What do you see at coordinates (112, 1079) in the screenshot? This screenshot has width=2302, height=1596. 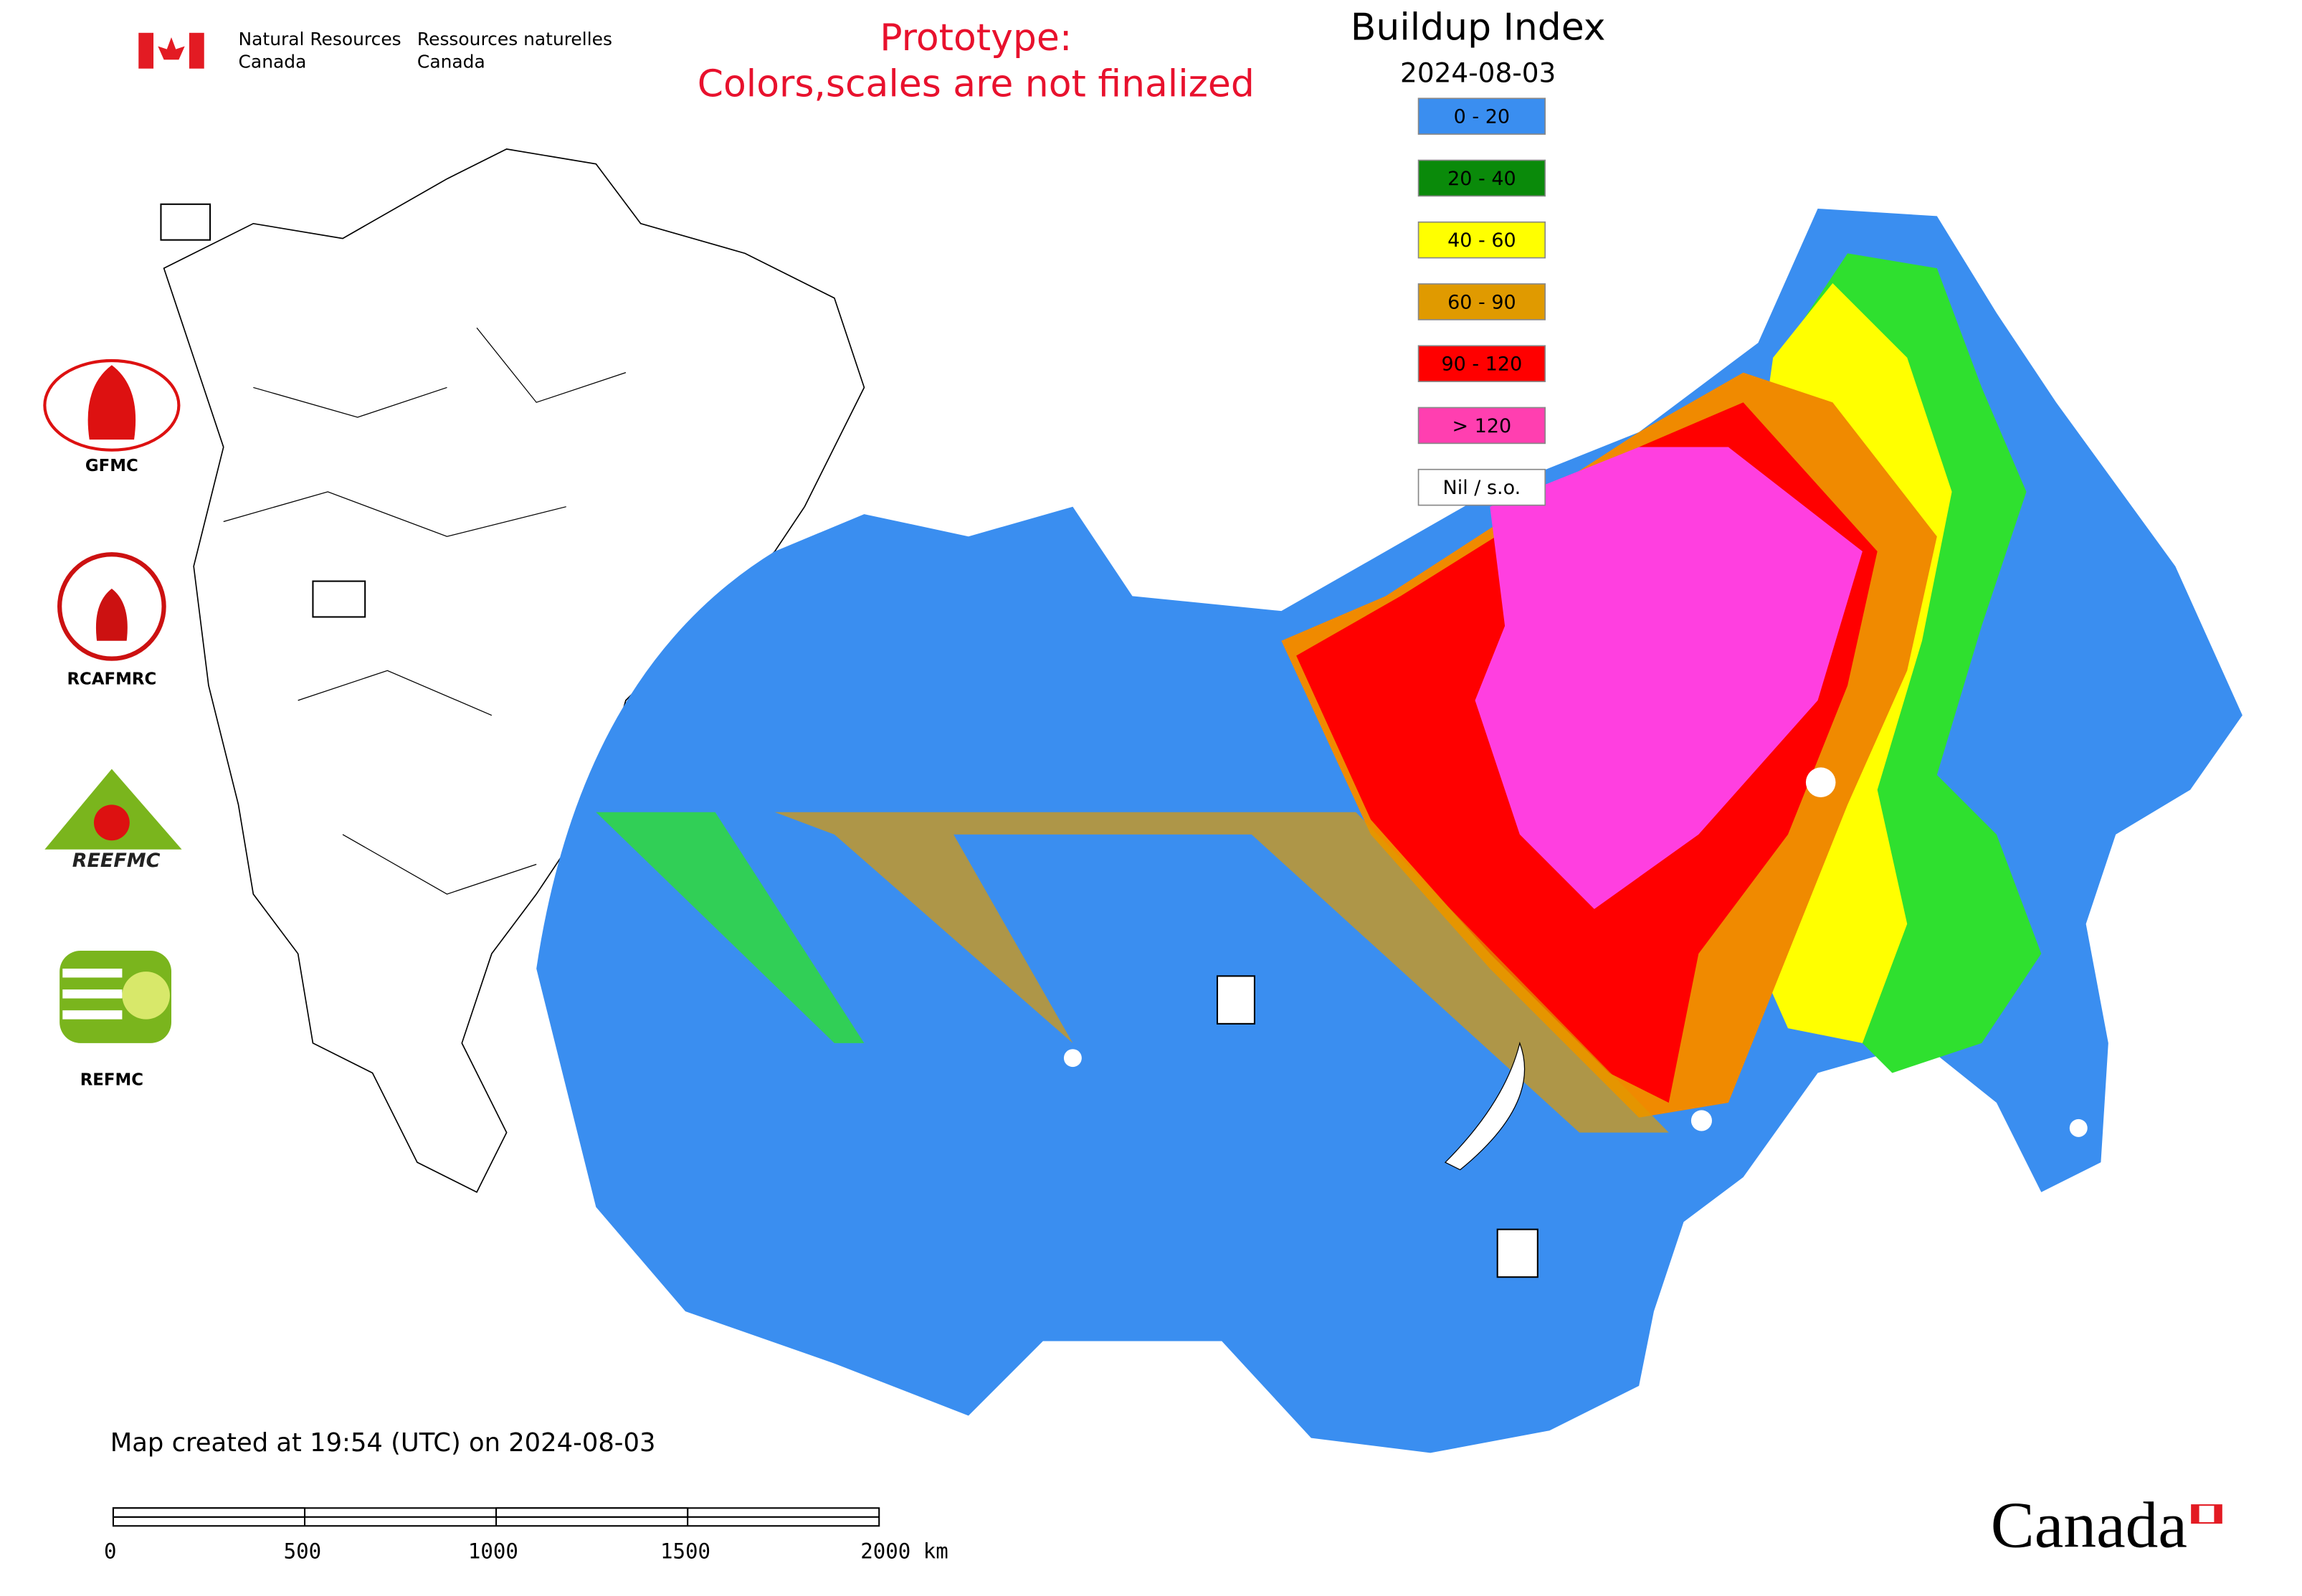 I see `logo-label: REFMC` at bounding box center [112, 1079].